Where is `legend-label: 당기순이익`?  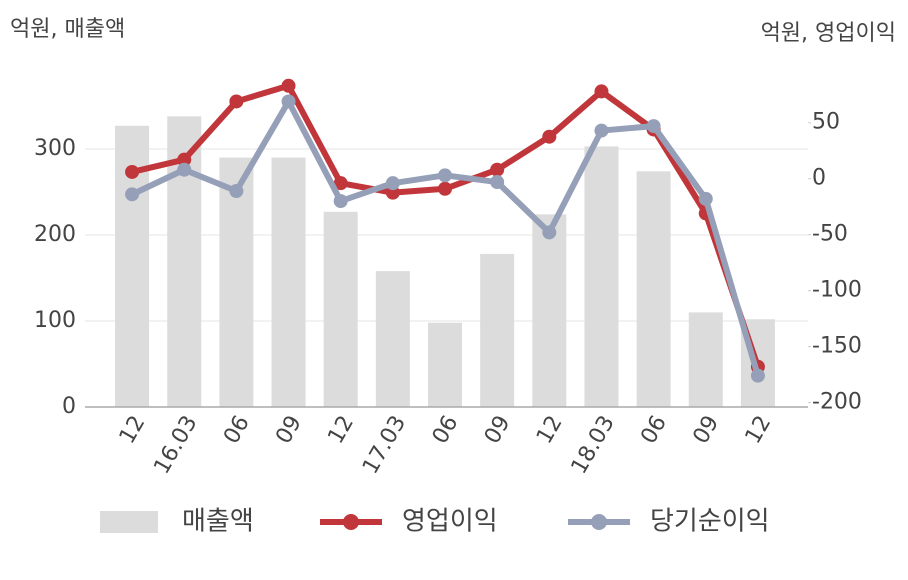
legend-label: 당기순이익 is located at coordinates (710, 522).